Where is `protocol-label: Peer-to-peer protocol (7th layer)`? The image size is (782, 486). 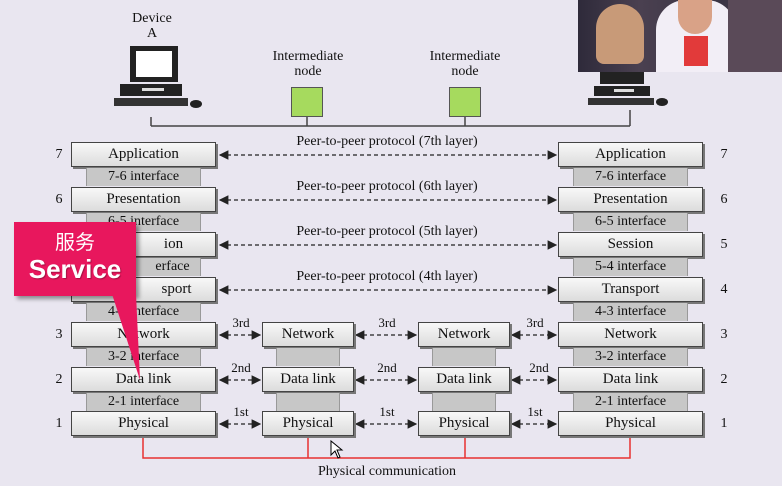
protocol-label: Peer-to-peer protocol (7th layer) is located at coordinates (387, 141).